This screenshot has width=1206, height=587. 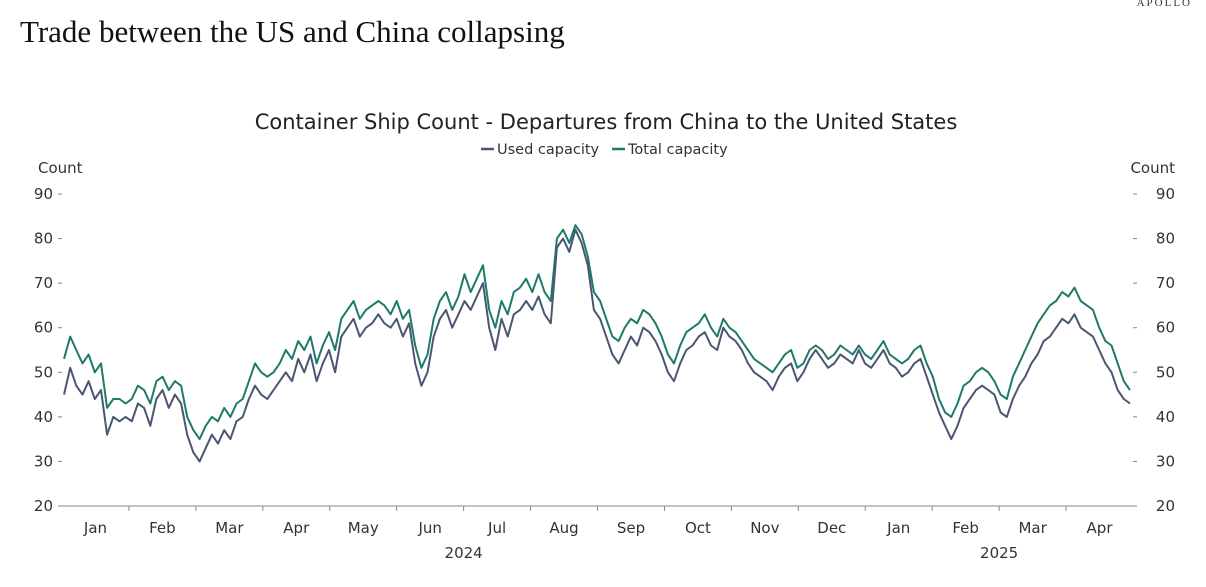 What do you see at coordinates (677, 150) in the screenshot?
I see `legend-label-total: Total capacity` at bounding box center [677, 150].